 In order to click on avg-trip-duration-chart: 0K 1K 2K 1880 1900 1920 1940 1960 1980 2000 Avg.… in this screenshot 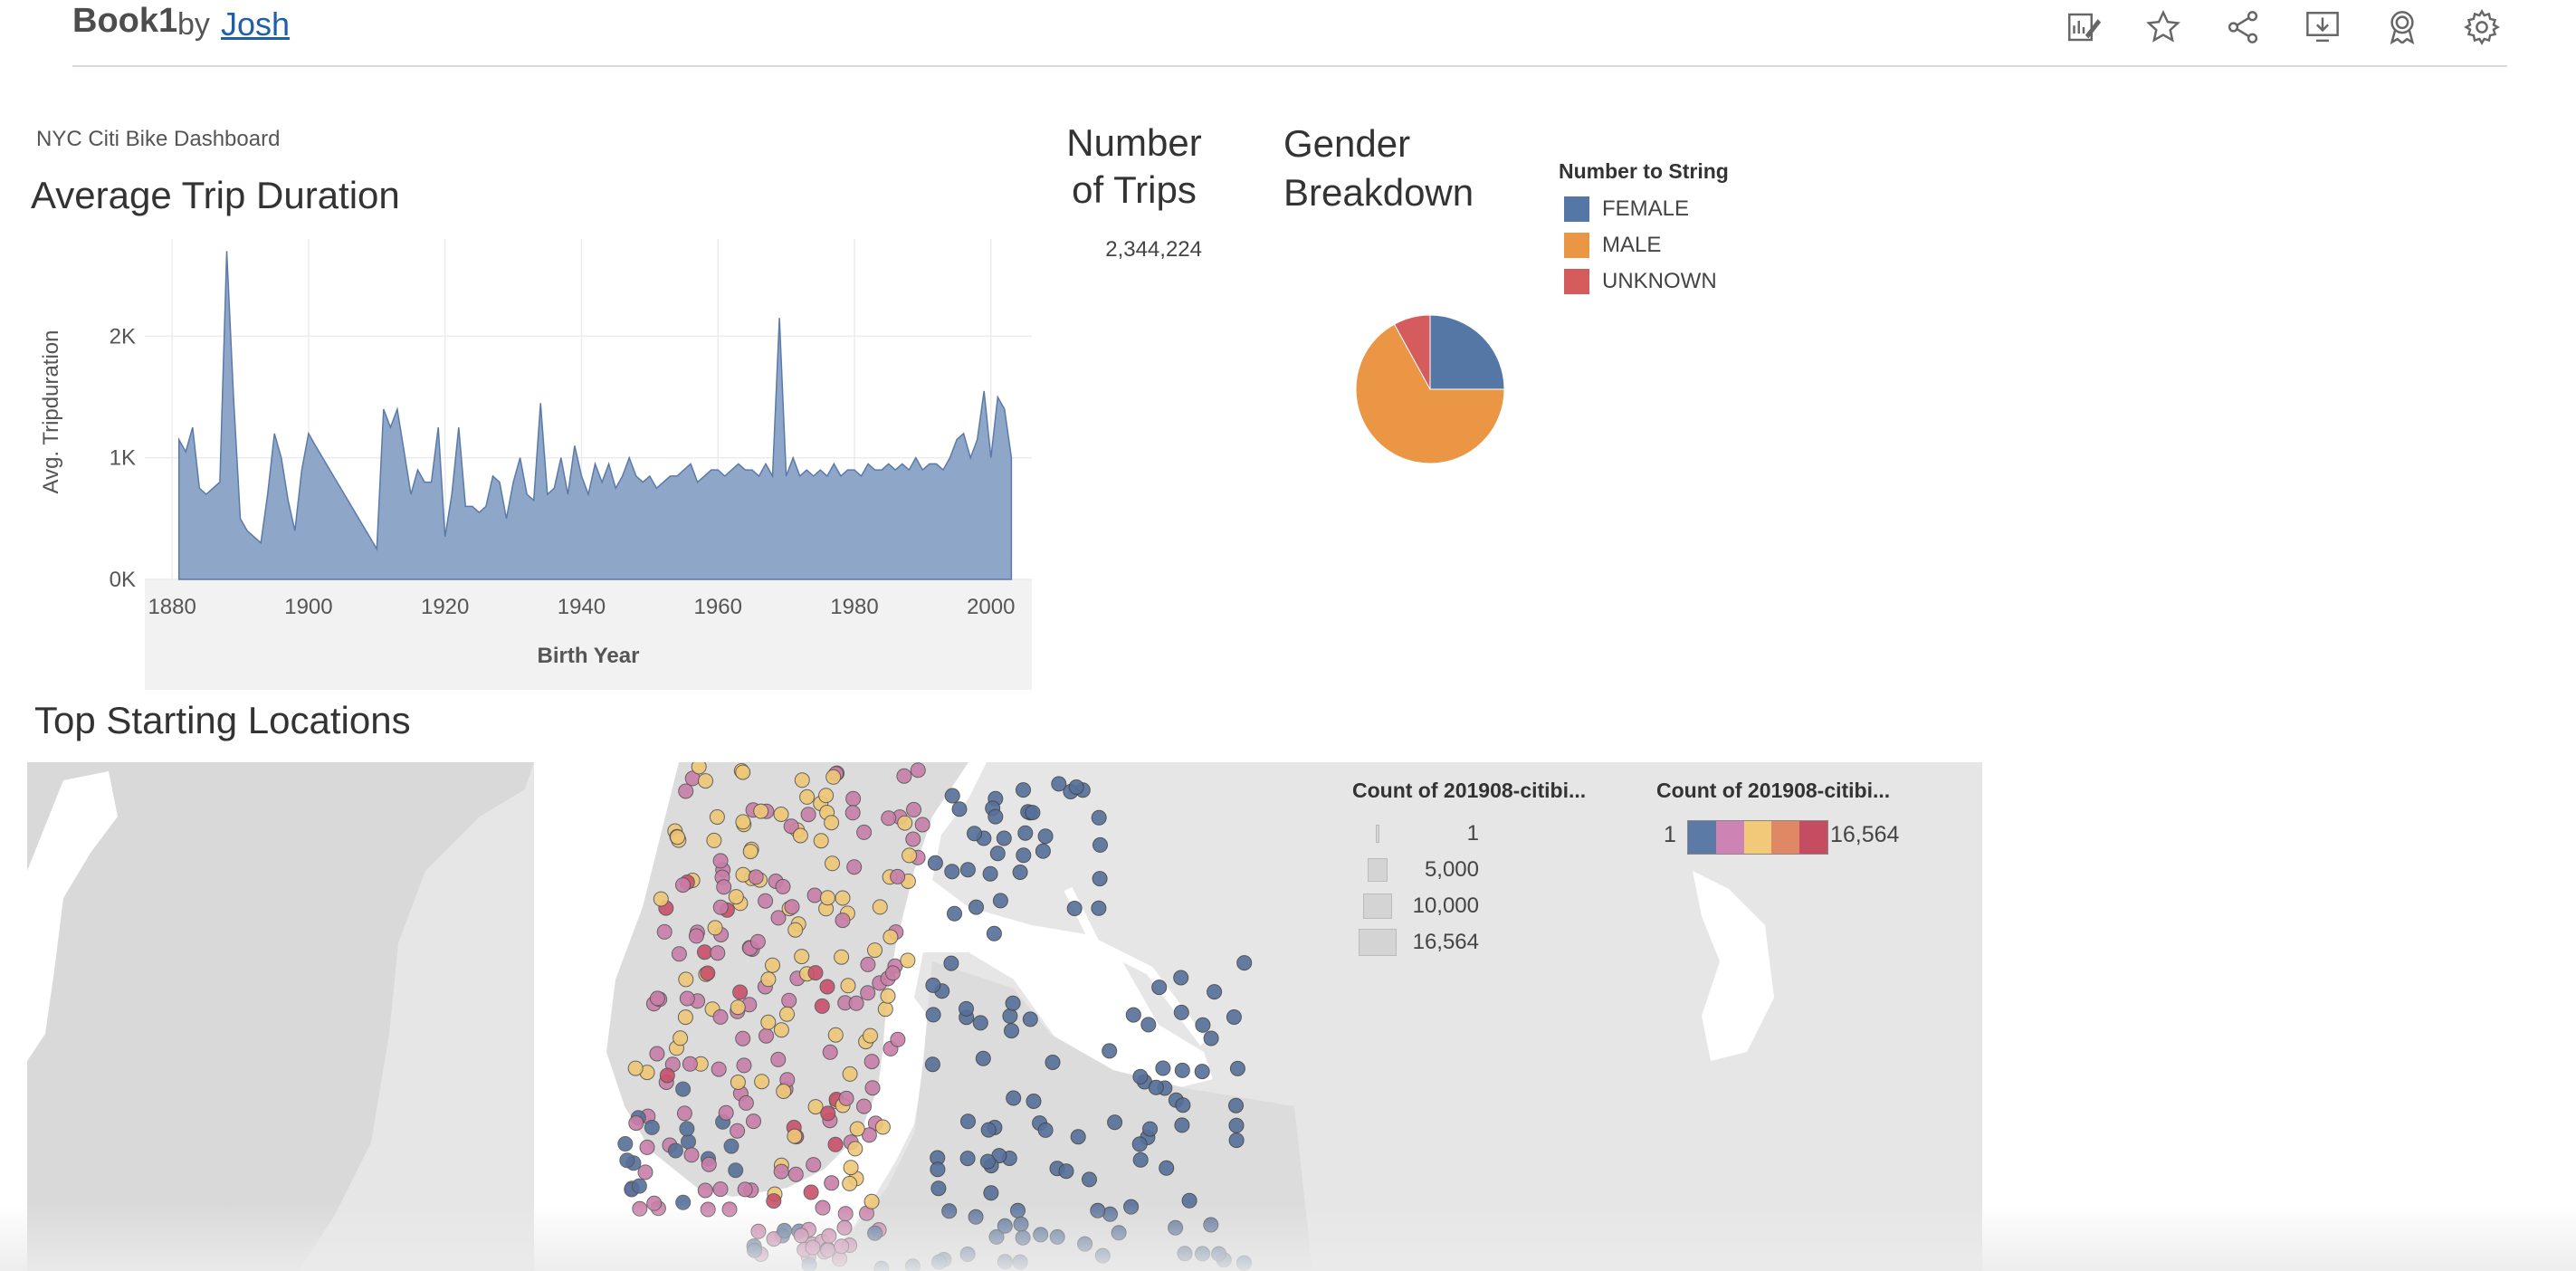, I will do `click(534, 462)`.